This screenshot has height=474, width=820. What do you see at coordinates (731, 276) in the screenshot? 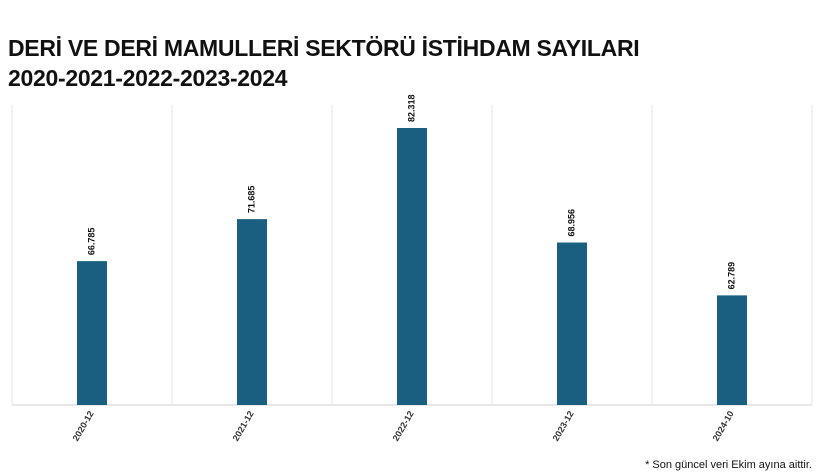
I see `value-label: 62.789` at bounding box center [731, 276].